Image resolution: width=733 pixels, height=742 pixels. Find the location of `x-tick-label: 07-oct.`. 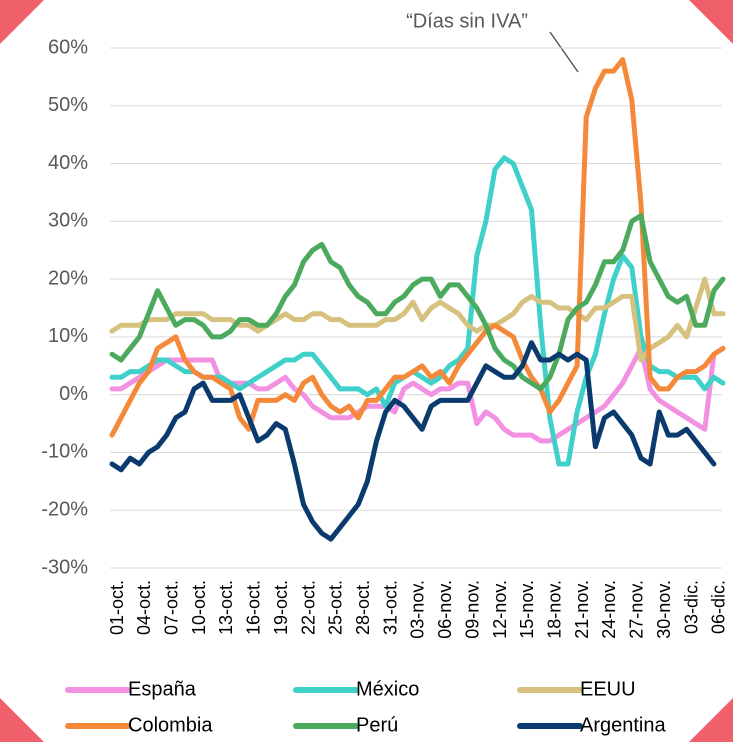

x-tick-label: 07-oct. is located at coordinates (171, 607).